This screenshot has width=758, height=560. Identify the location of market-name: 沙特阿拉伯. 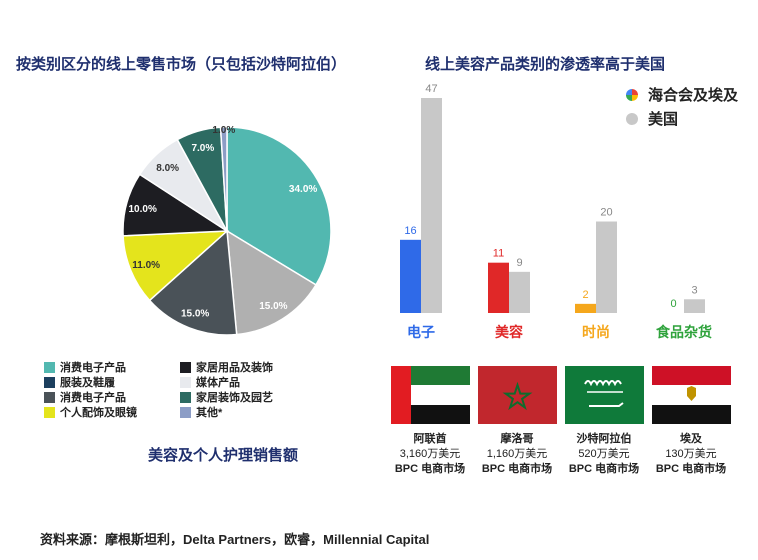
(604, 439).